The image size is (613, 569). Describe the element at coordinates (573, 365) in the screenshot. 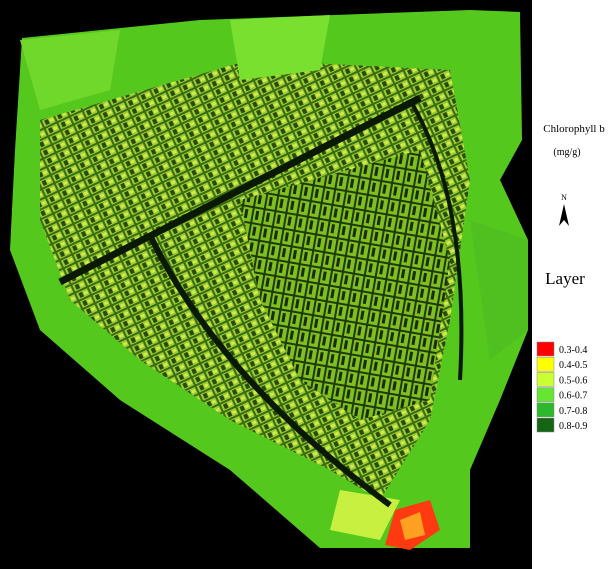

I see `legend-label: 0.4-0.5` at that location.